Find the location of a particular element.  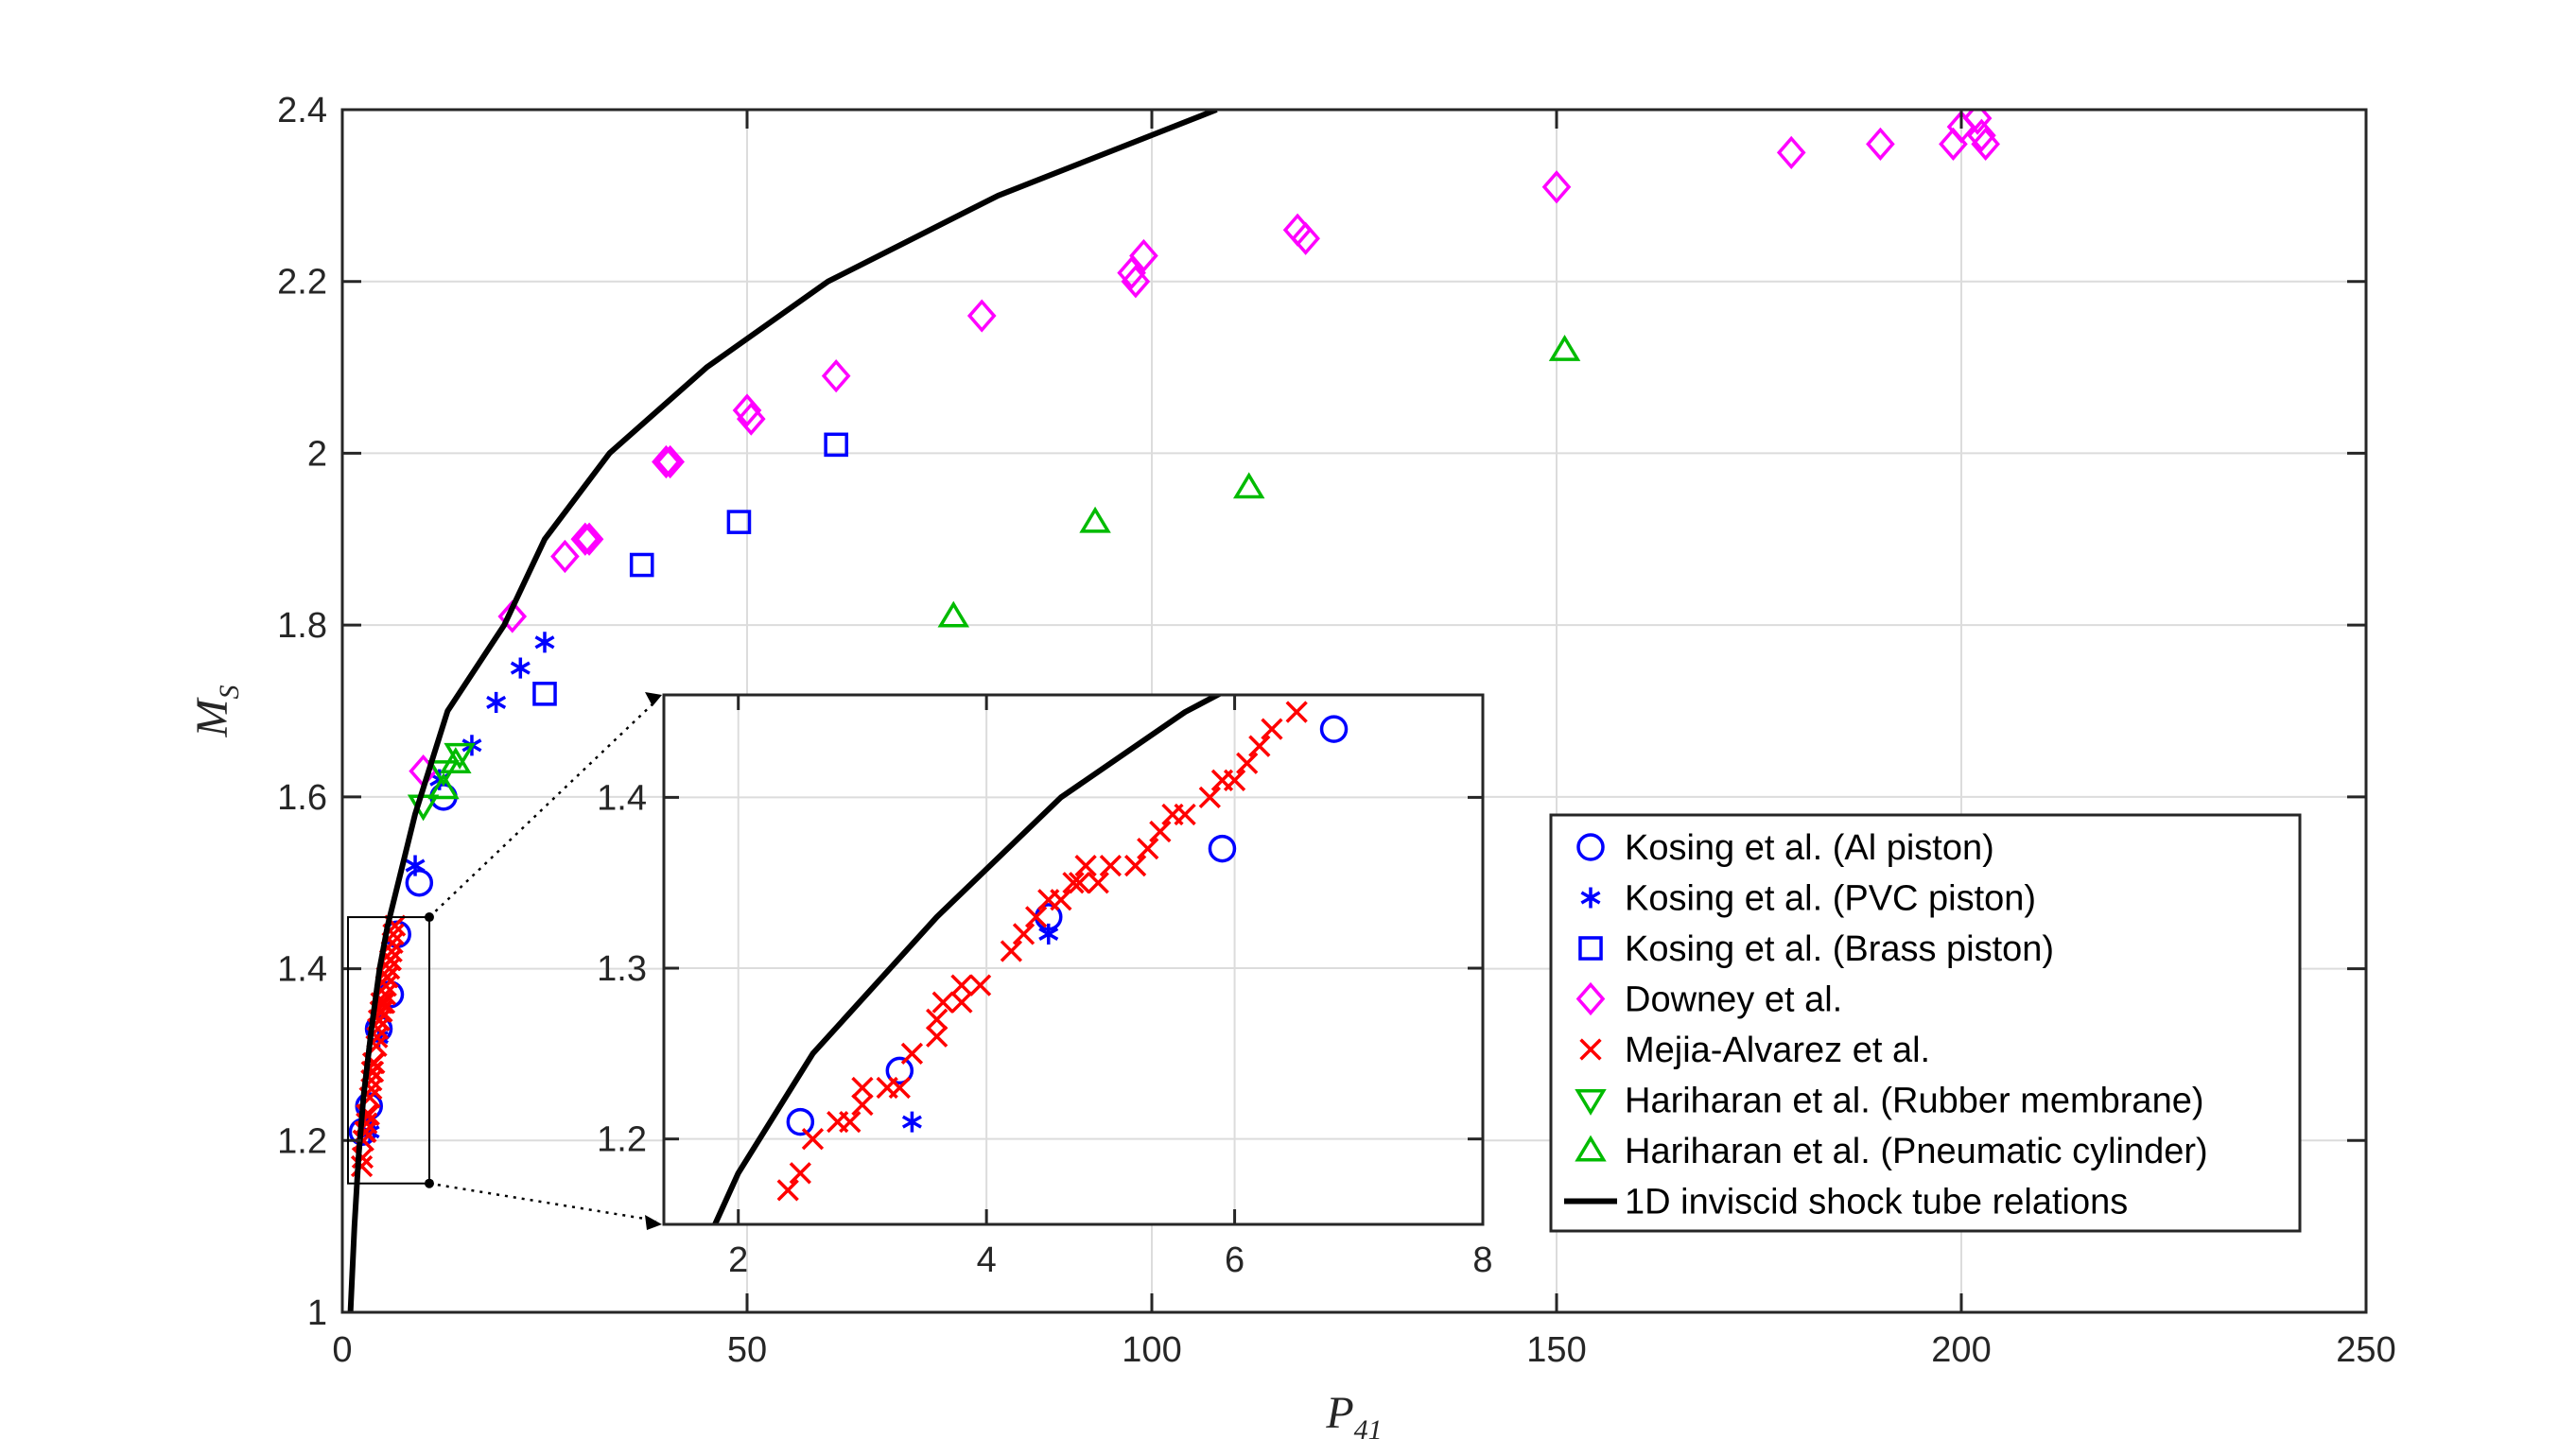

connector-arrowhead is located at coordinates (653, 699).